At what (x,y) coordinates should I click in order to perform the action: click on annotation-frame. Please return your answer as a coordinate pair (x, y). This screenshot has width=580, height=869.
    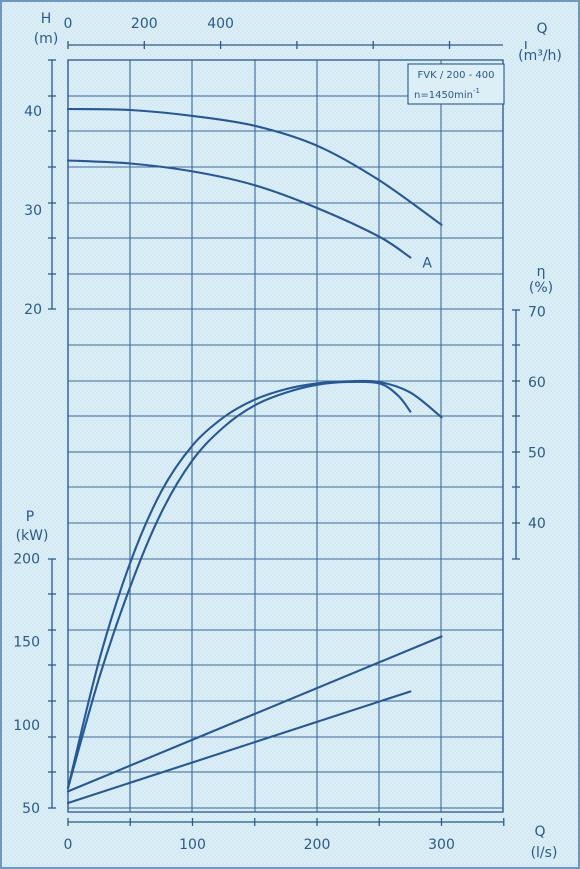
    Looking at the image, I should click on (456, 84).